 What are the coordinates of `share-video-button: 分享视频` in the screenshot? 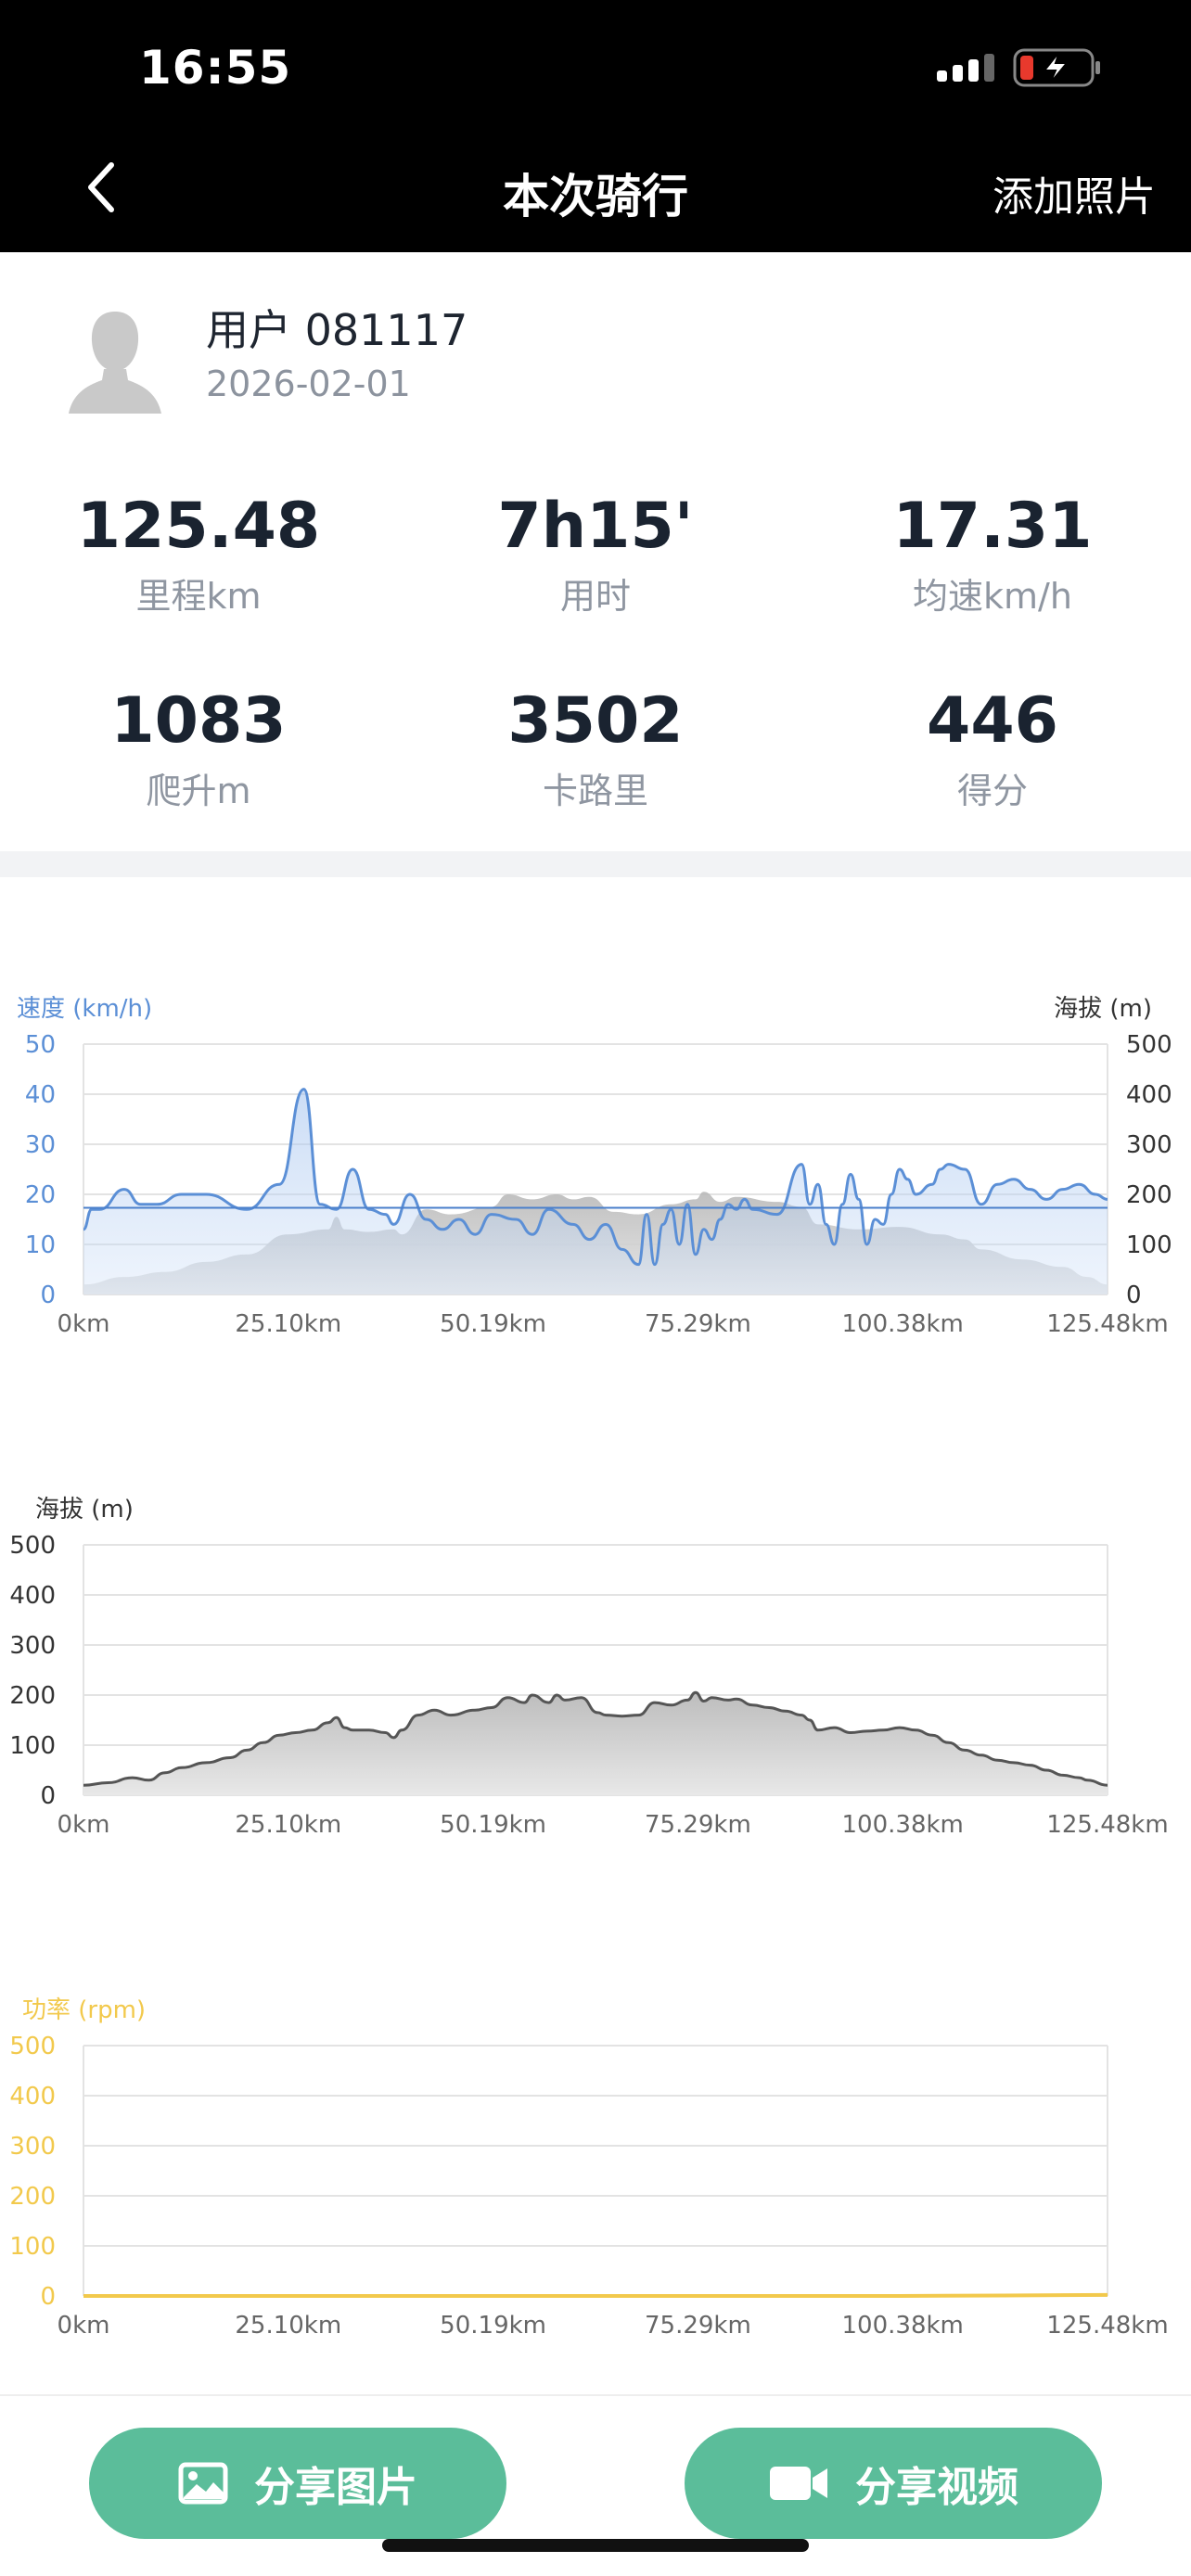 It's located at (894, 2484).